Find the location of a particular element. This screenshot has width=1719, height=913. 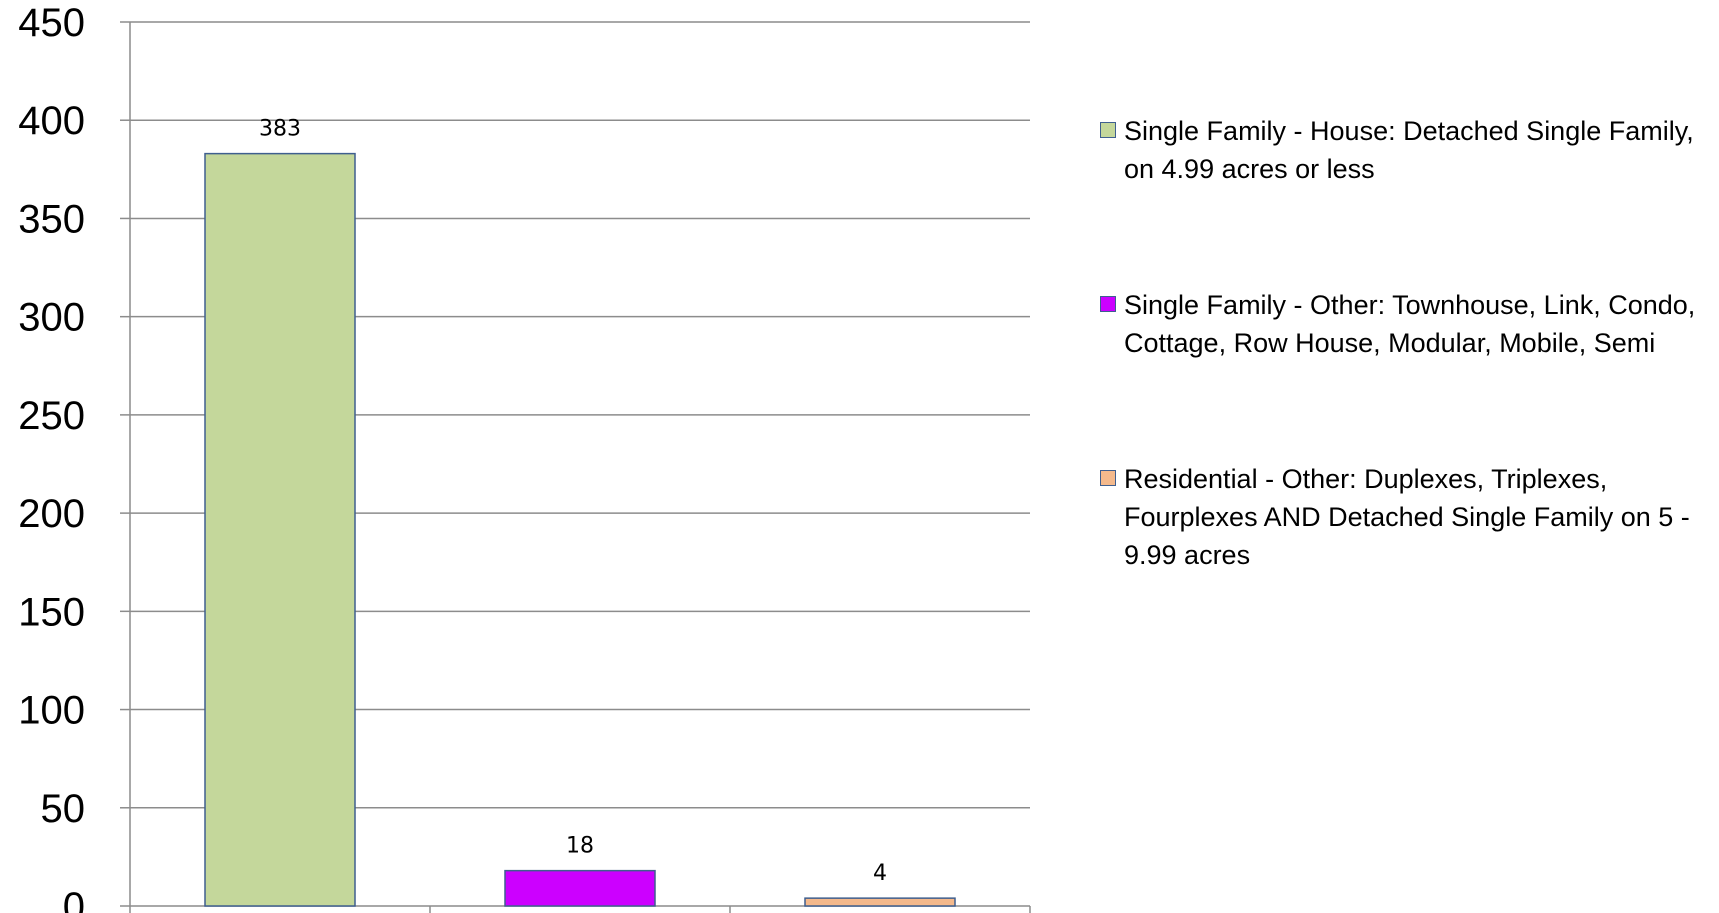

data-label-3: 4 is located at coordinates (880, 873).